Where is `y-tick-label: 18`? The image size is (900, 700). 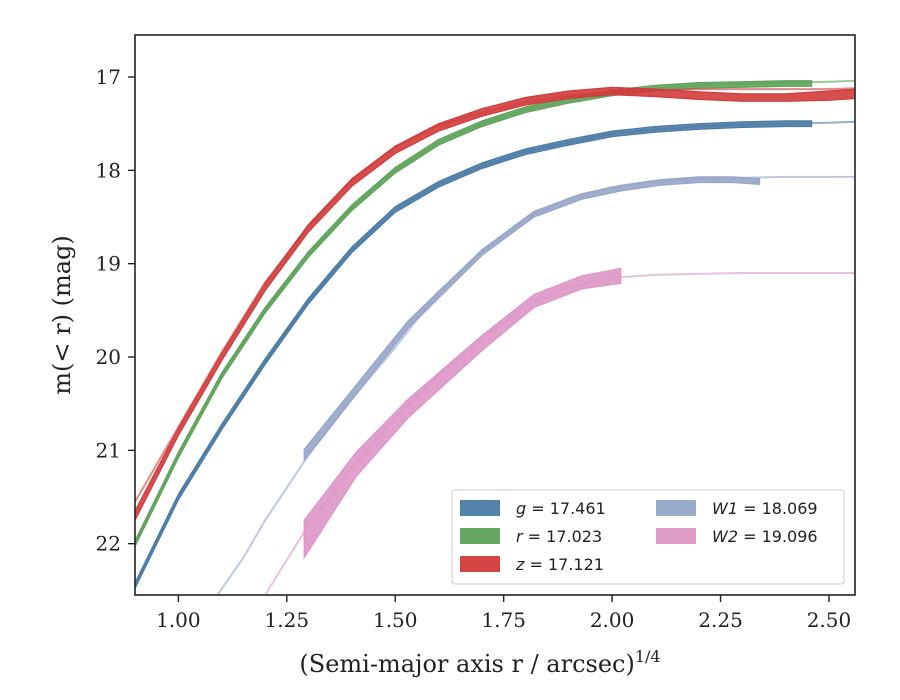 y-tick-label: 18 is located at coordinates (108, 170).